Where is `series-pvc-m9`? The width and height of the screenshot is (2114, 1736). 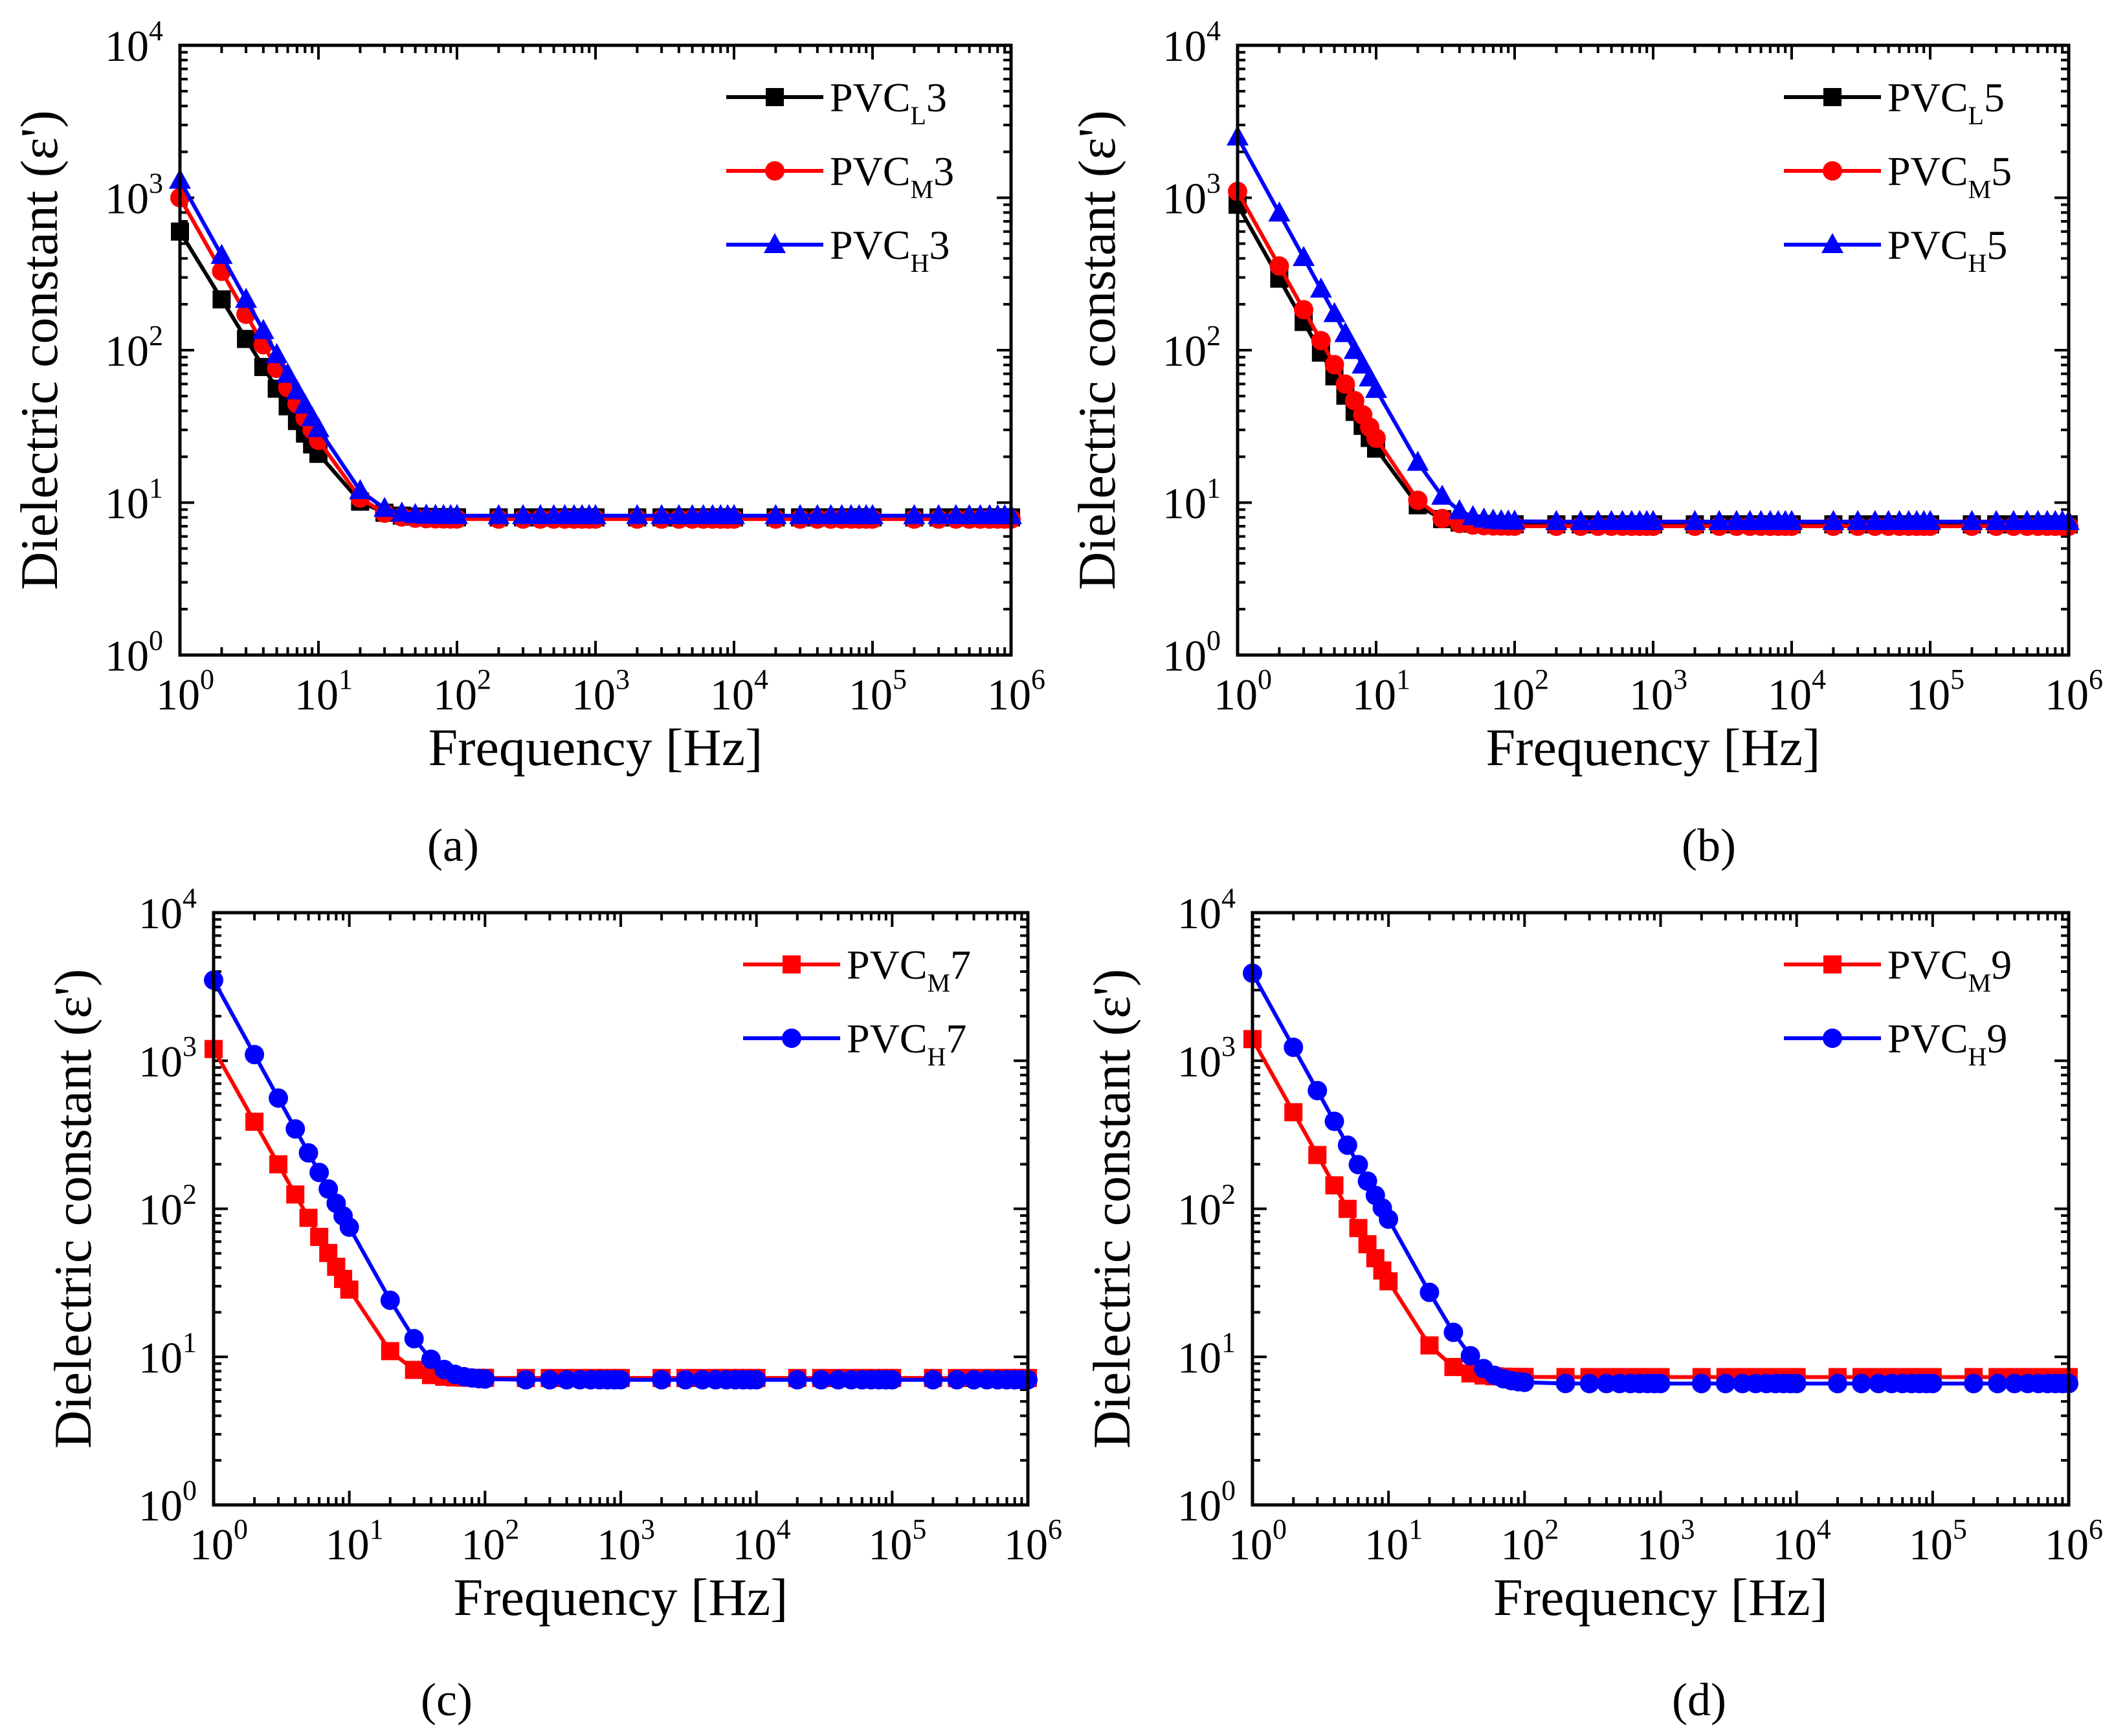 series-pvc-m9 is located at coordinates (1661, 1208).